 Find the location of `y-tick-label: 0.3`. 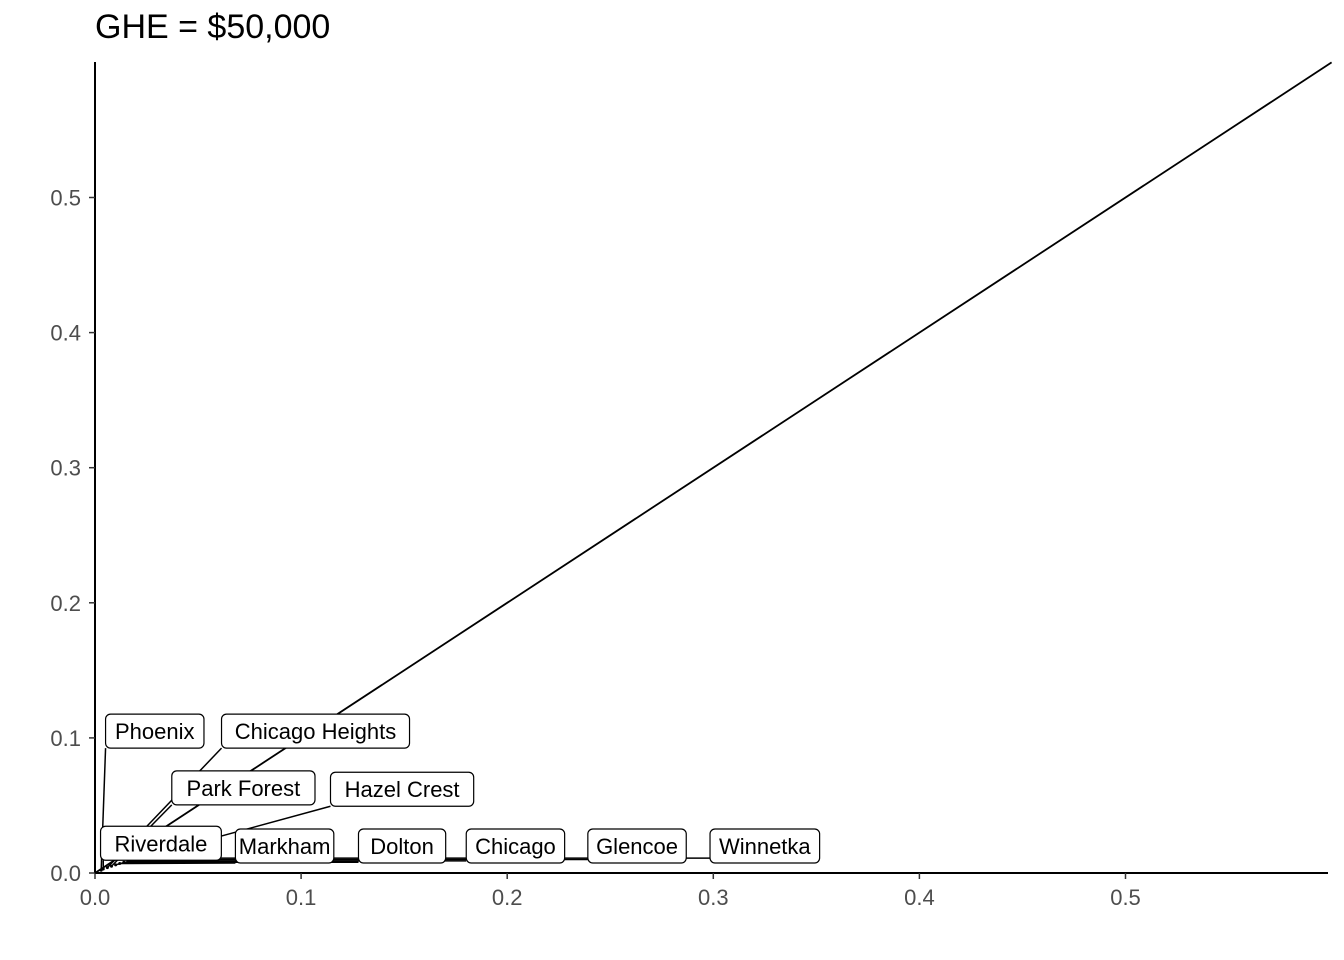

y-tick-label: 0.3 is located at coordinates (65, 468).